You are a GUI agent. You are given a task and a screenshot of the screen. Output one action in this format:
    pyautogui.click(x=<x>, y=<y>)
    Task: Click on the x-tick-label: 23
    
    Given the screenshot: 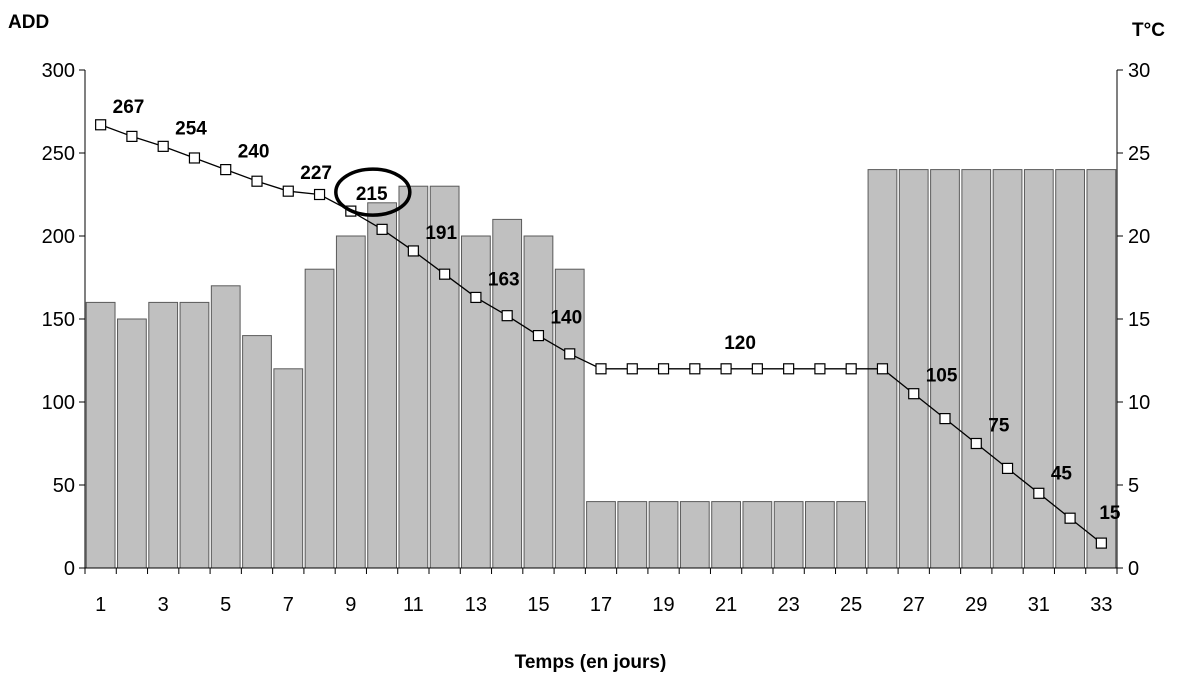 What is the action you would take?
    pyautogui.click(x=789, y=605)
    